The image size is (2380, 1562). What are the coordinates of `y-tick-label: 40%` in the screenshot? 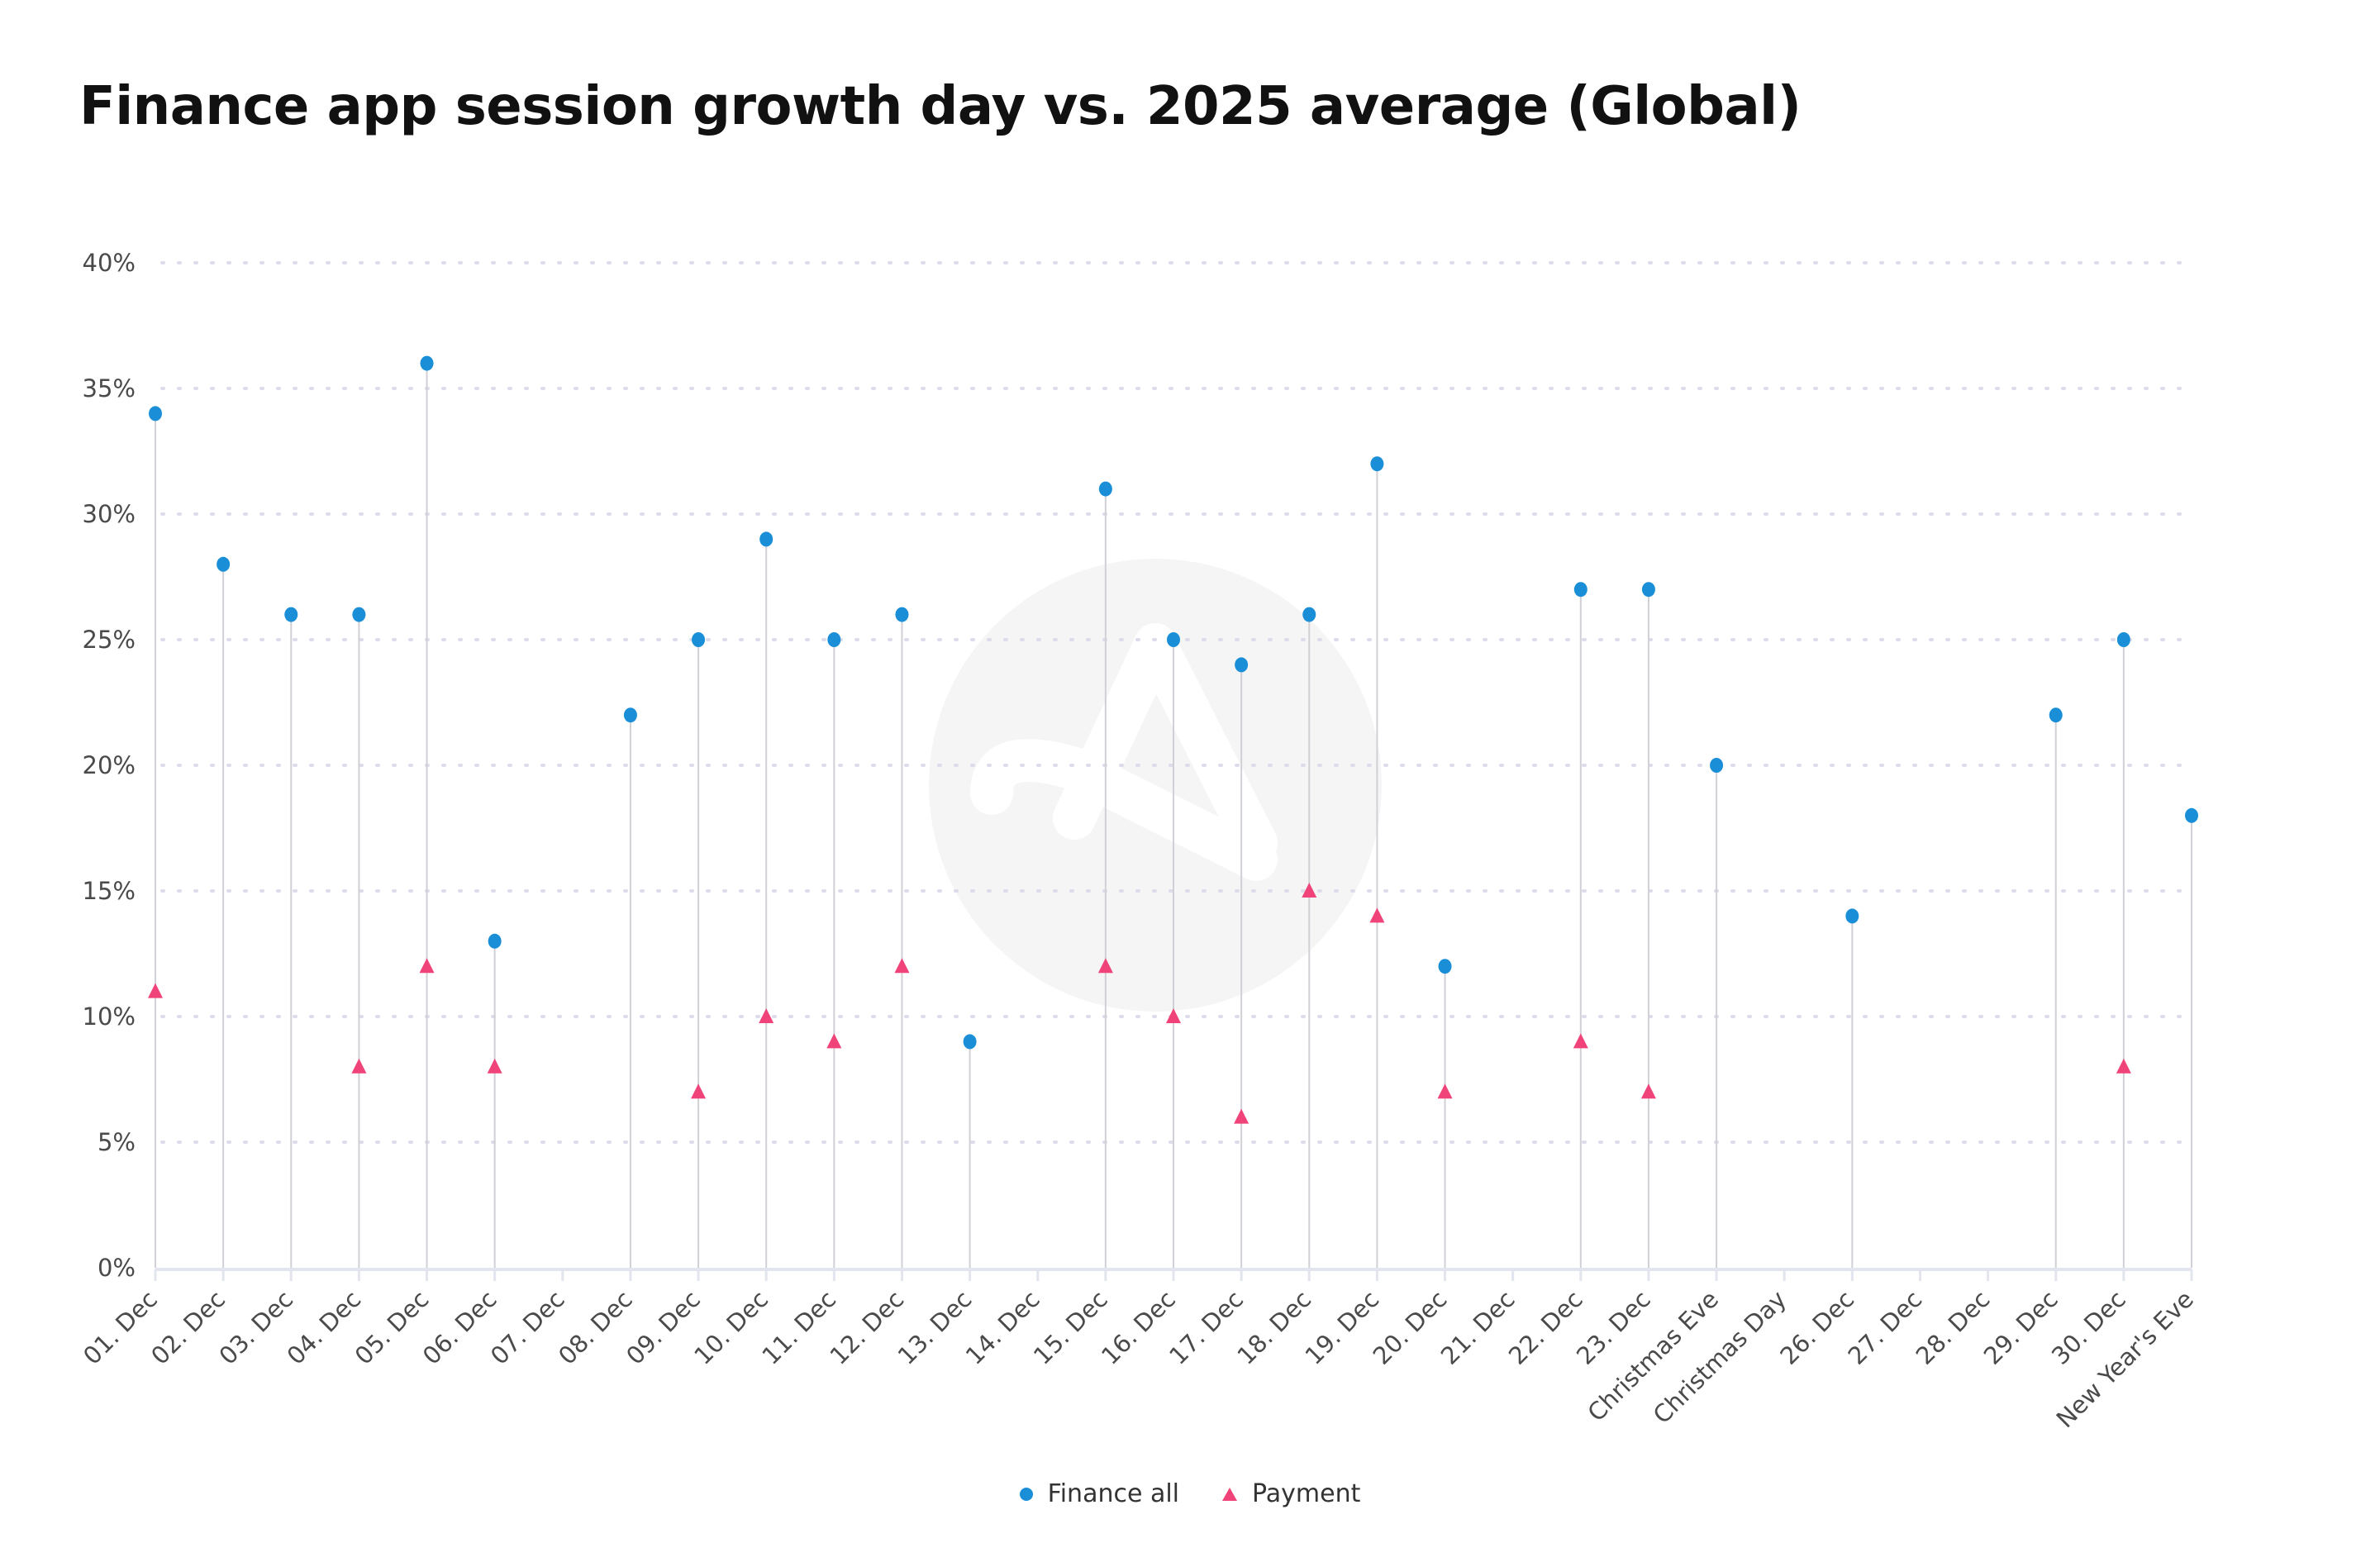 It's located at (109, 263).